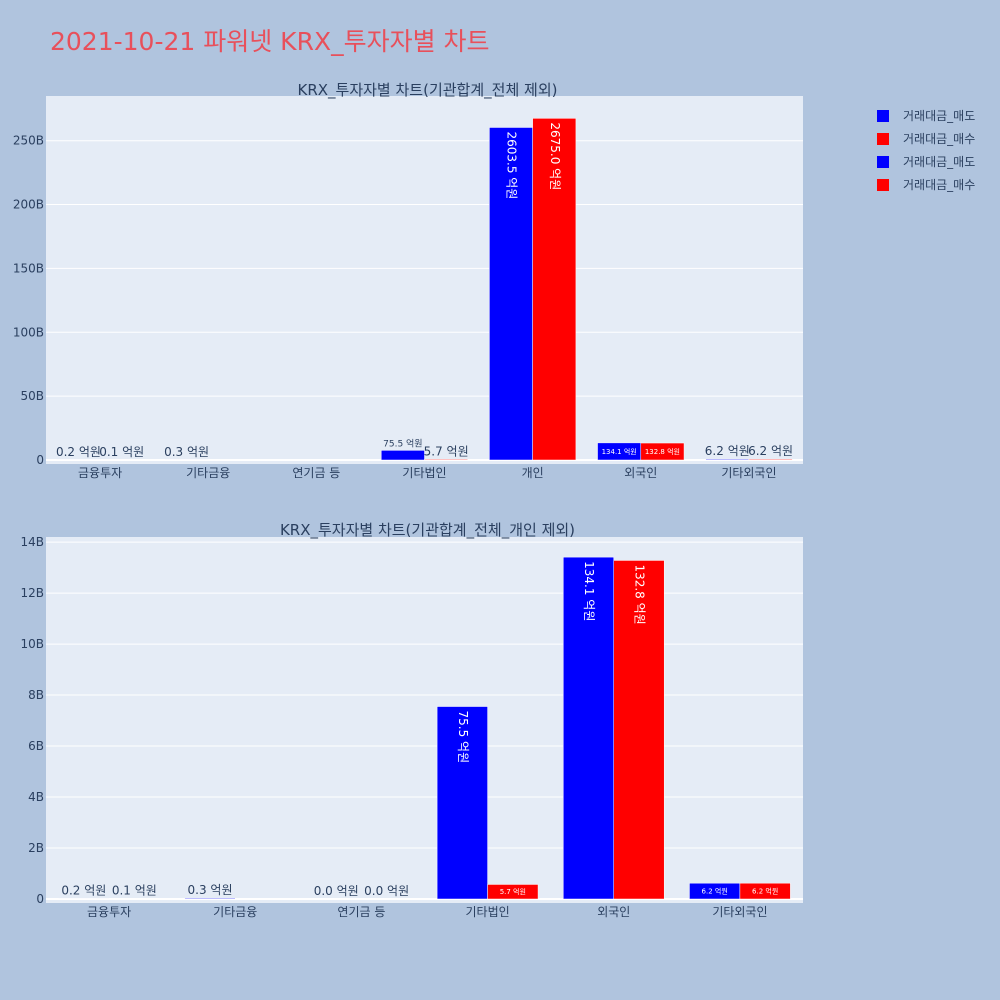  Describe the element at coordinates (428, 90) in the screenshot. I see `chart1-title: KRX_투자자별 차트(기관합계_전체 제외)` at that location.